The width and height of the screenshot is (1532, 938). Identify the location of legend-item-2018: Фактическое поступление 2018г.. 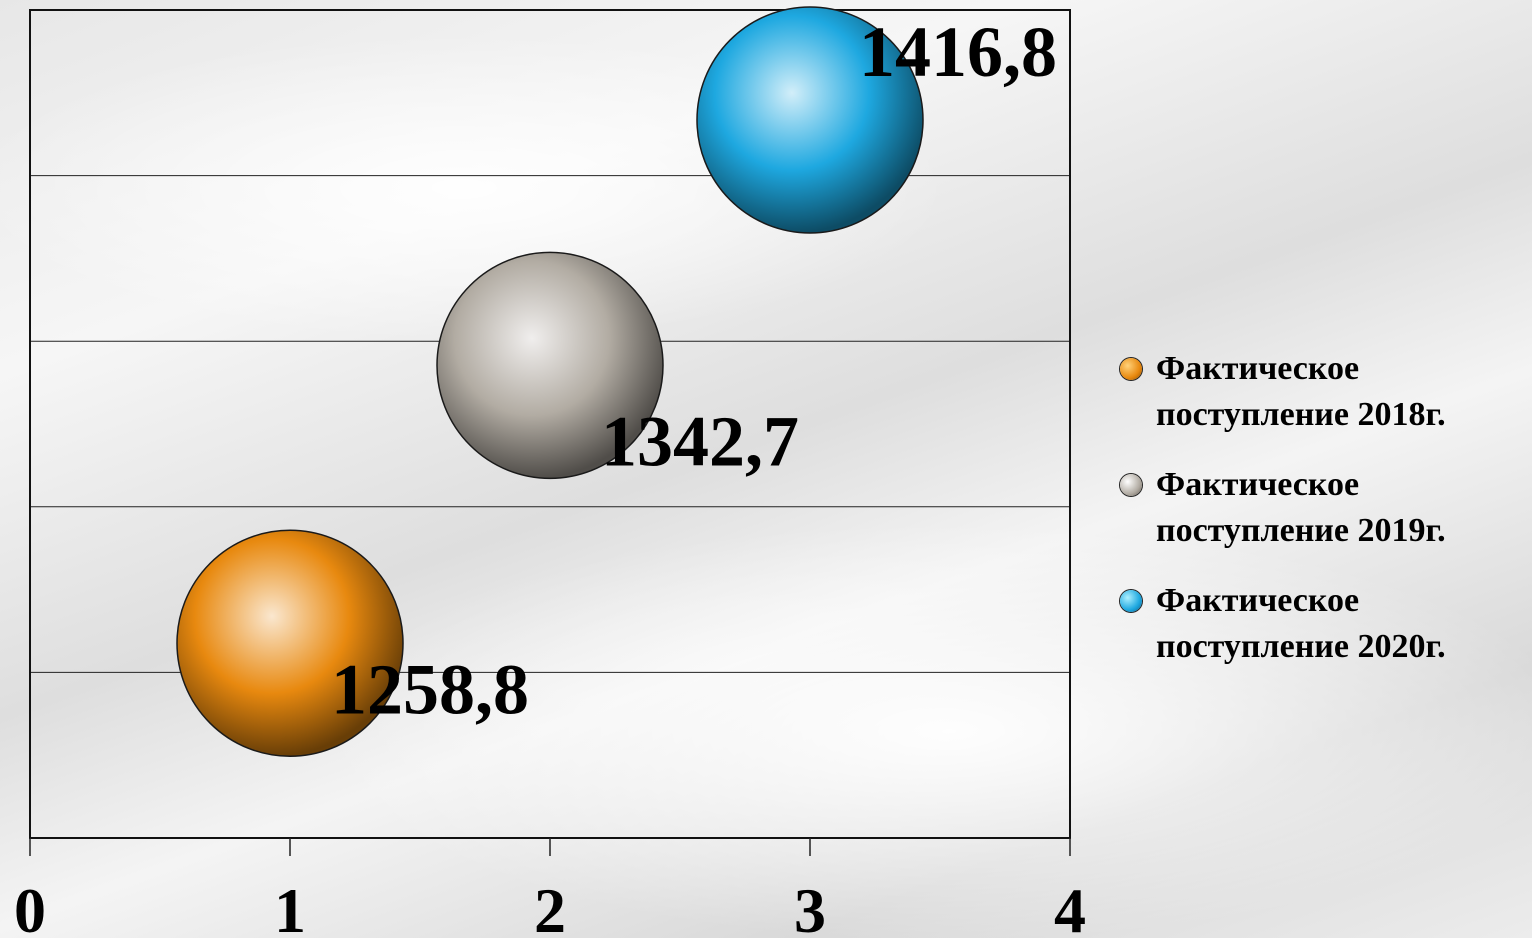
(1326, 392).